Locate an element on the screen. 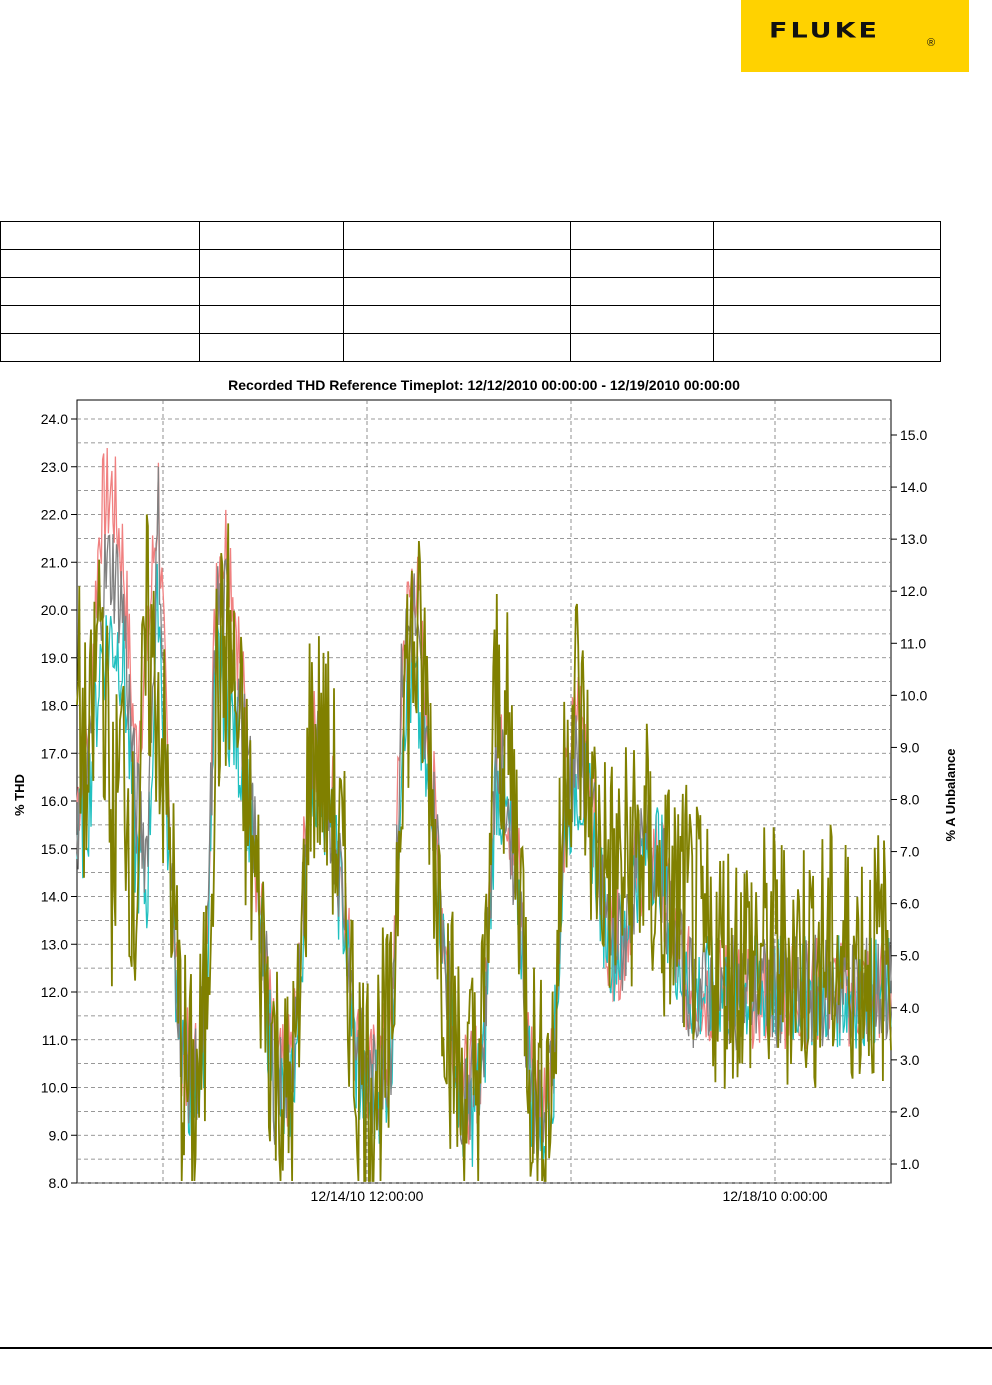 This screenshot has height=1385, width=992. y2-tick-label: 9.0 is located at coordinates (910, 747).